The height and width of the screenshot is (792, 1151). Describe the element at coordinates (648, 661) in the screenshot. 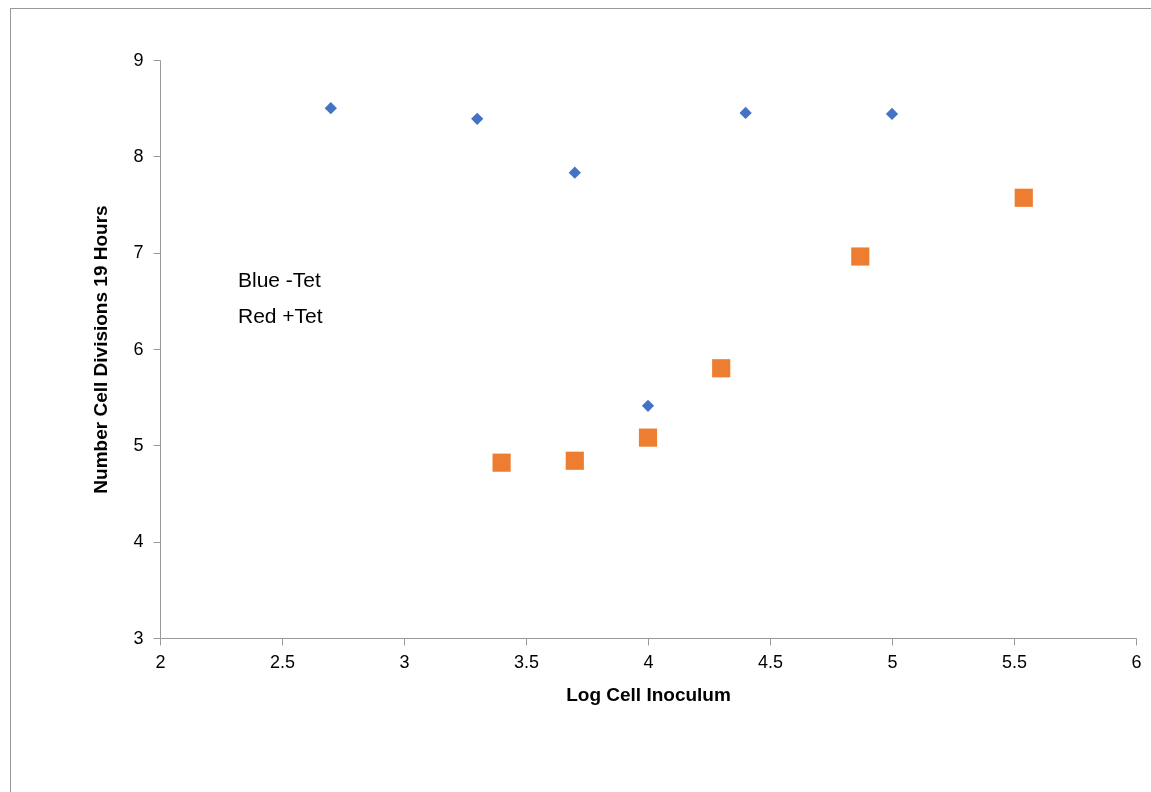

I see `x-tick-label: 4` at that location.